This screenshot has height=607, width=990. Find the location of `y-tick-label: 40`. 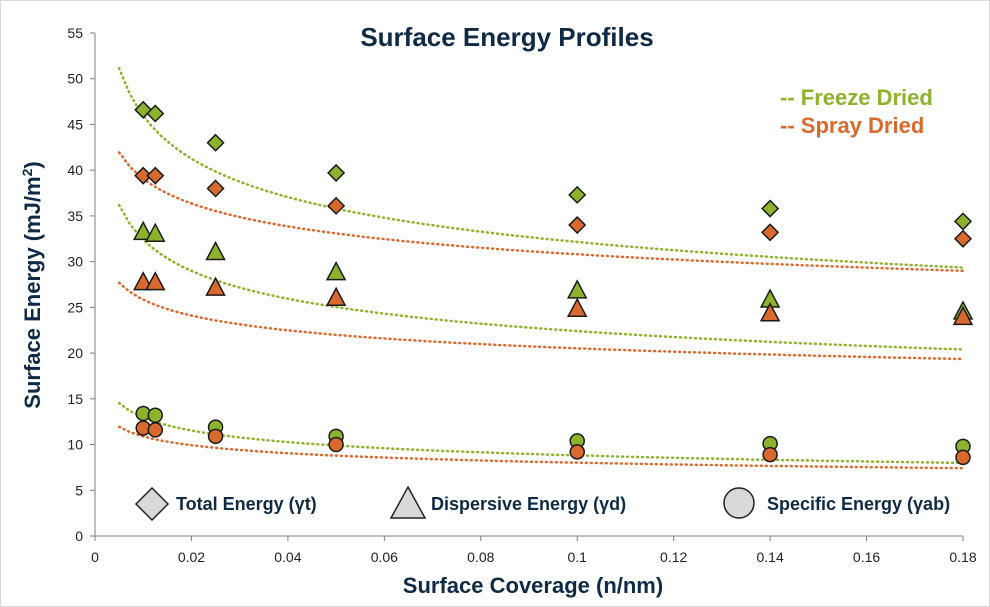

y-tick-label: 40 is located at coordinates (75, 170).